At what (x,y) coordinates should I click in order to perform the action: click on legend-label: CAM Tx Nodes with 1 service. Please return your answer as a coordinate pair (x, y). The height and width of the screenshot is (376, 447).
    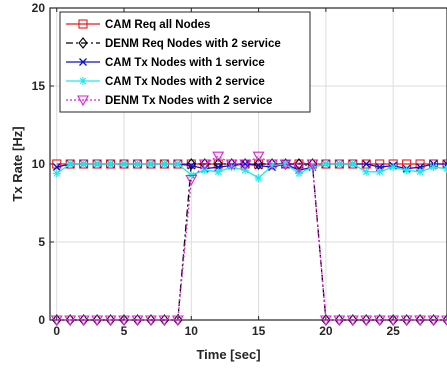
    Looking at the image, I should click on (185, 63).